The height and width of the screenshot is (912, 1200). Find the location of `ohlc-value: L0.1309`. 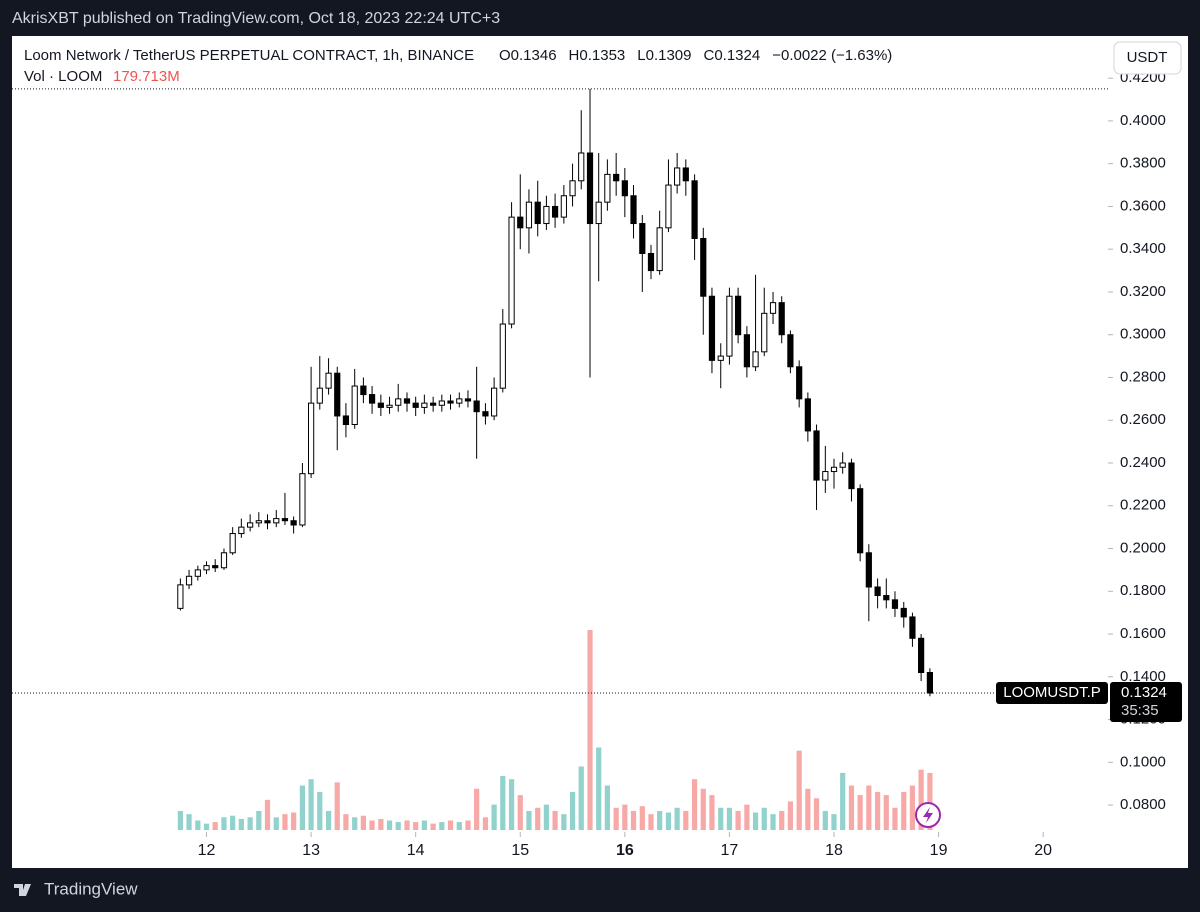

ohlc-value: L0.1309 is located at coordinates (664, 55).